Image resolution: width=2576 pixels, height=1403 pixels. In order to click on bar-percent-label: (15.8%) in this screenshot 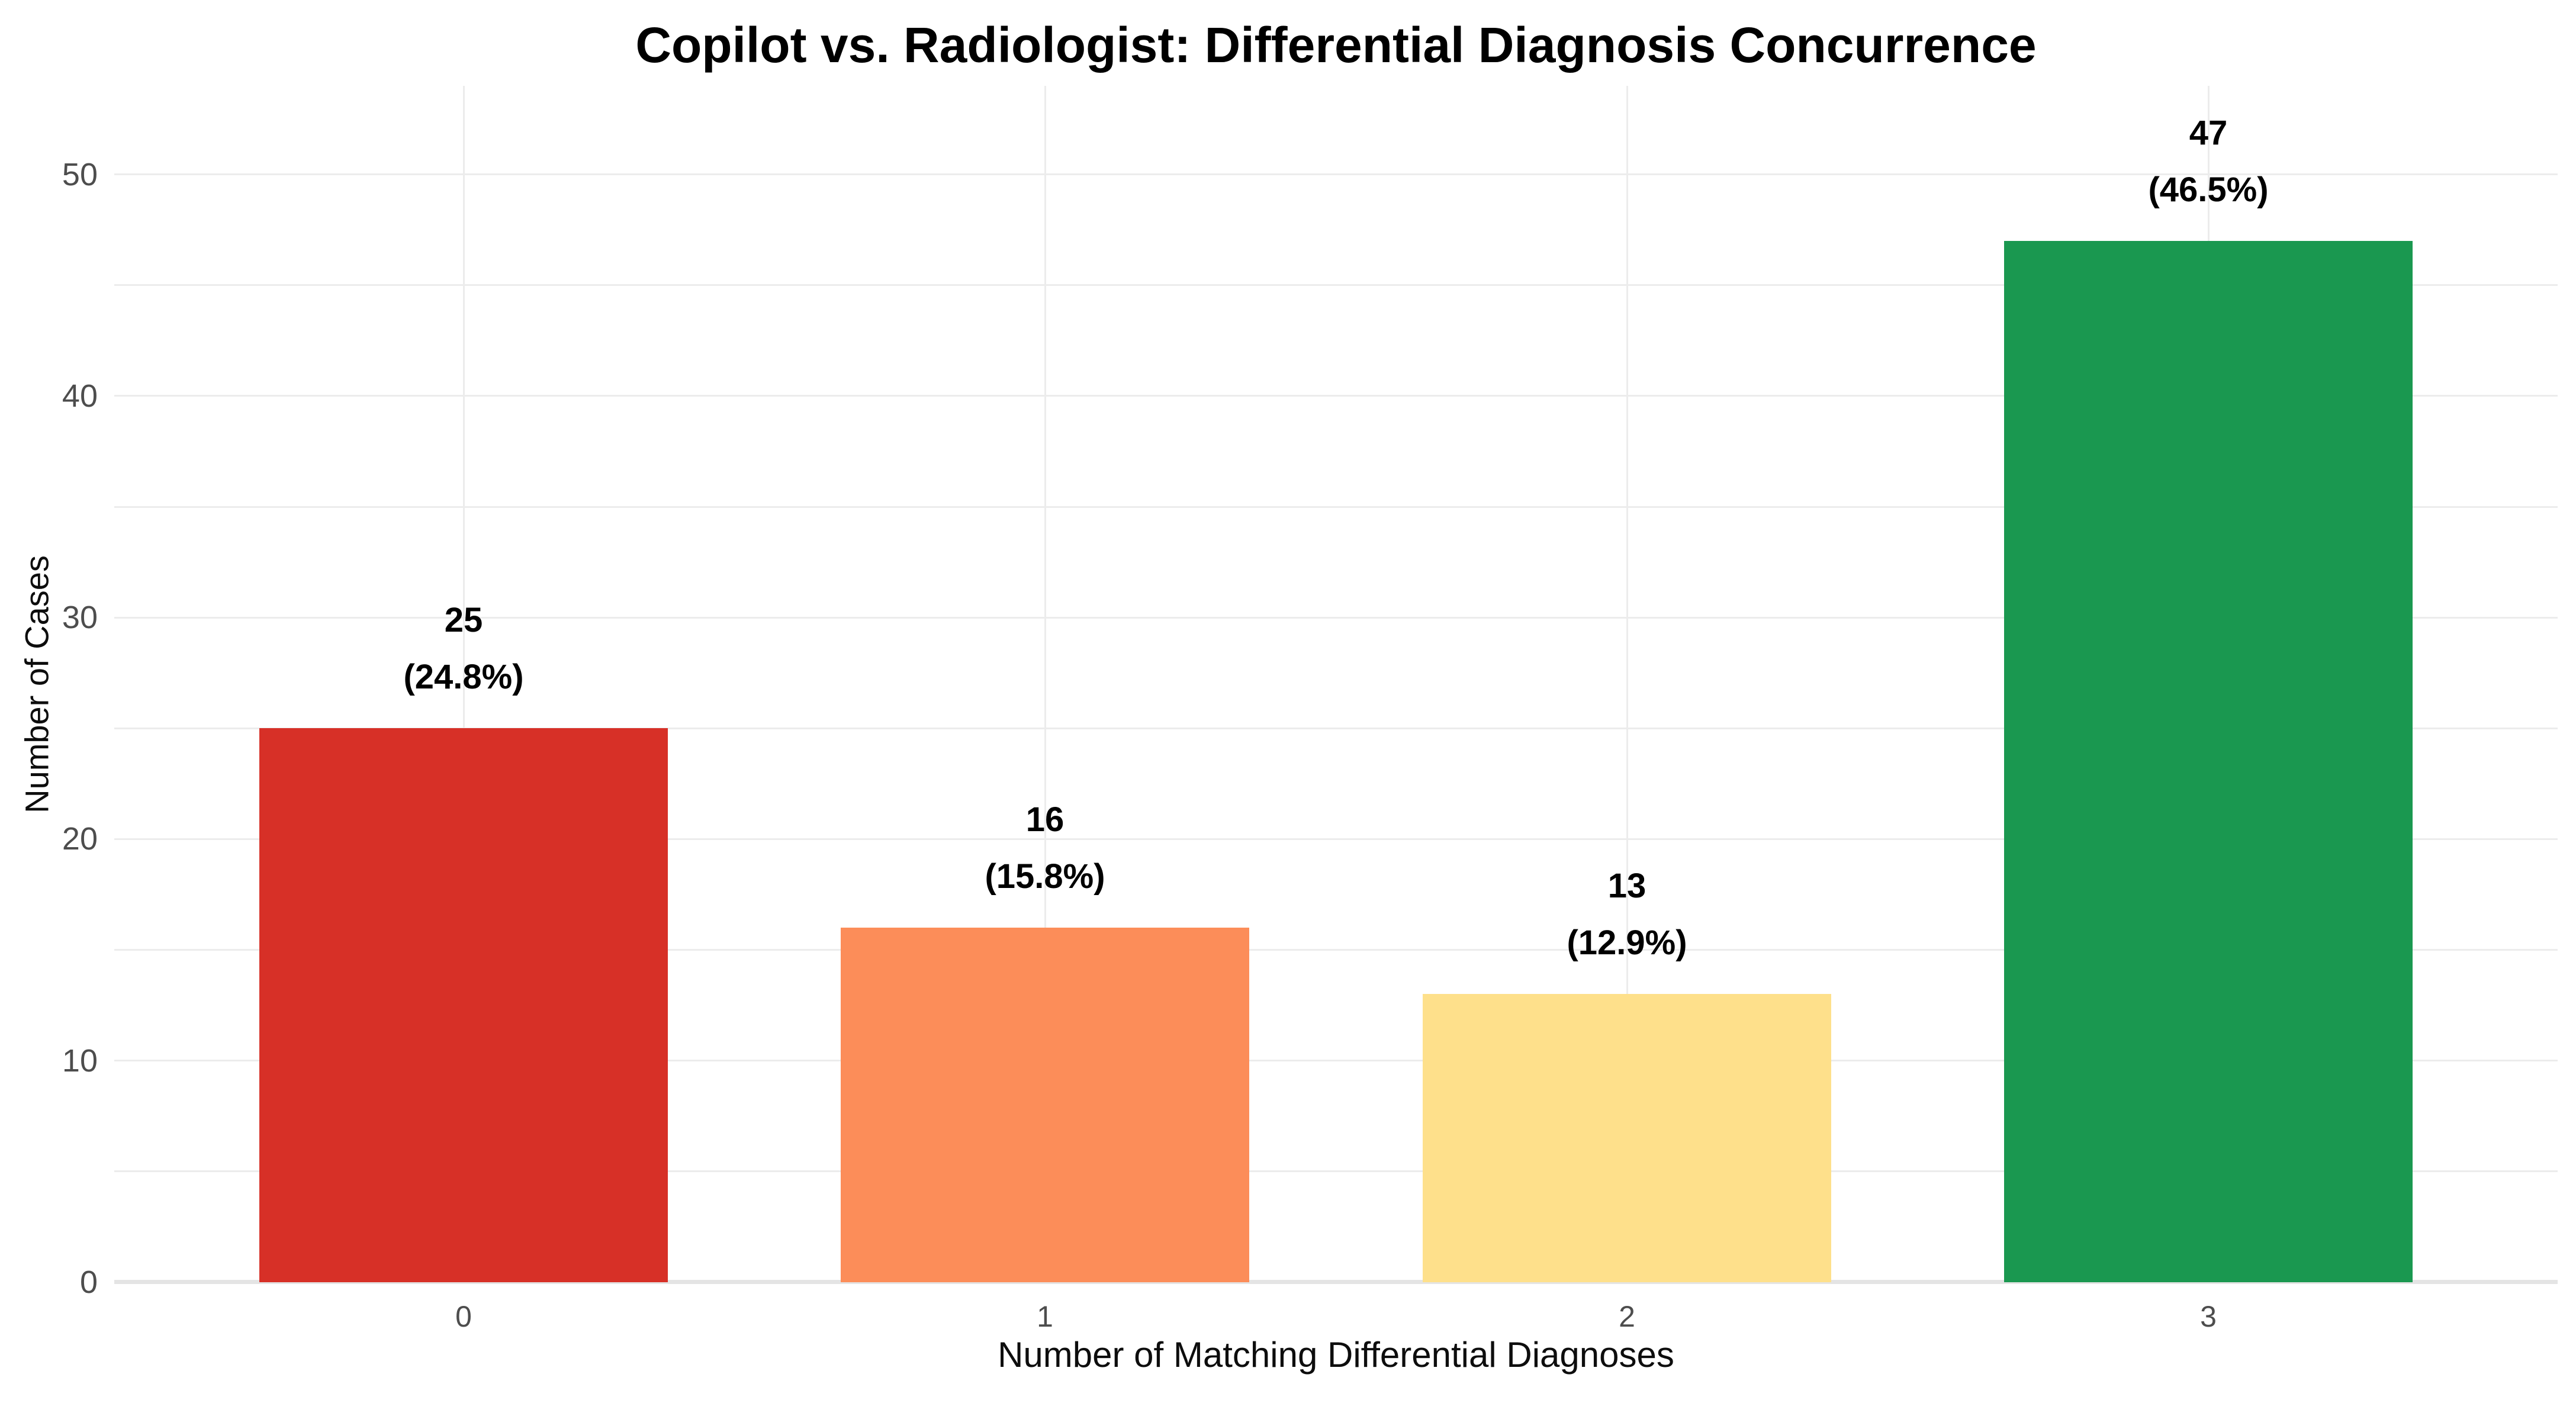, I will do `click(1045, 876)`.